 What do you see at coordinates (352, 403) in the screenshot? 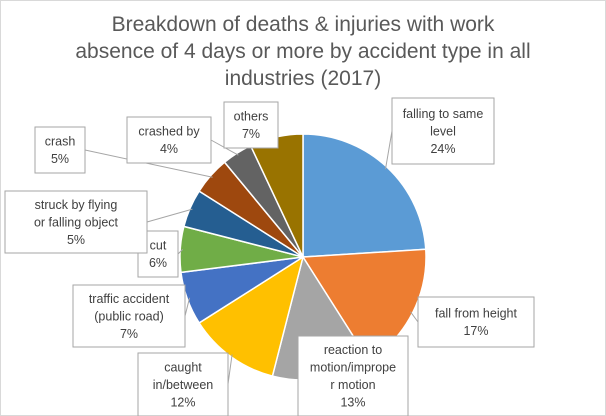
I see `data-label-value: 13%` at bounding box center [352, 403].